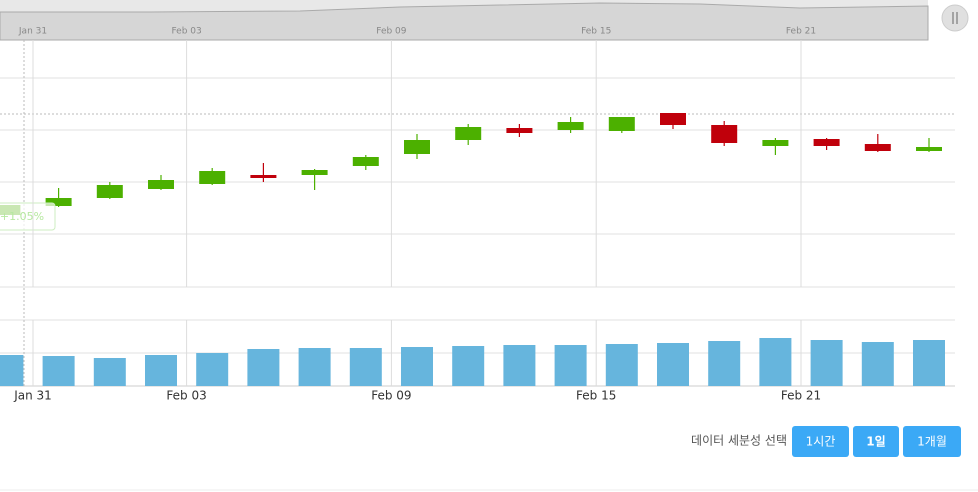  I want to click on x-tick-label: Feb 21, so click(801, 396).